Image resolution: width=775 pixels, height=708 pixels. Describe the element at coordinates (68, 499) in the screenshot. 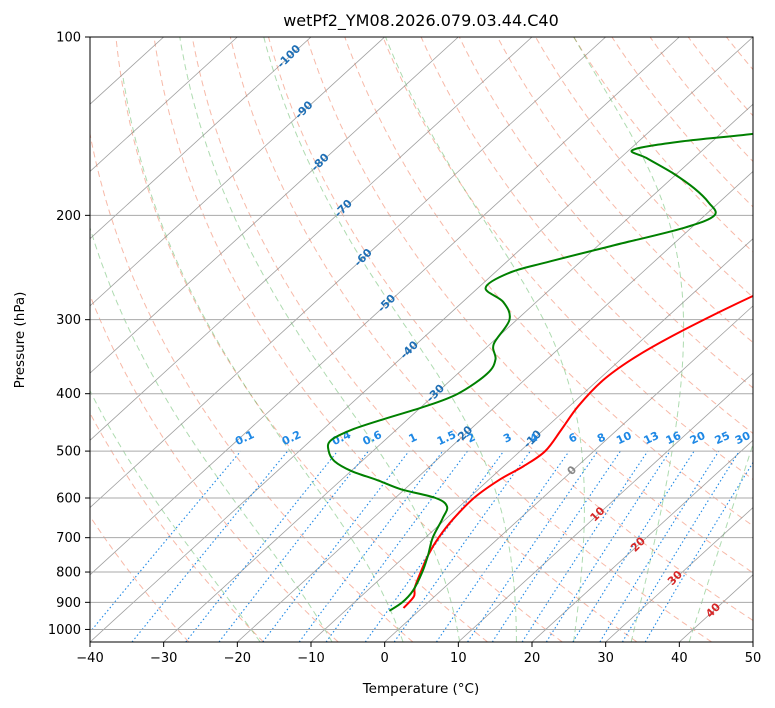

I see `y-tick-label: 600` at that location.